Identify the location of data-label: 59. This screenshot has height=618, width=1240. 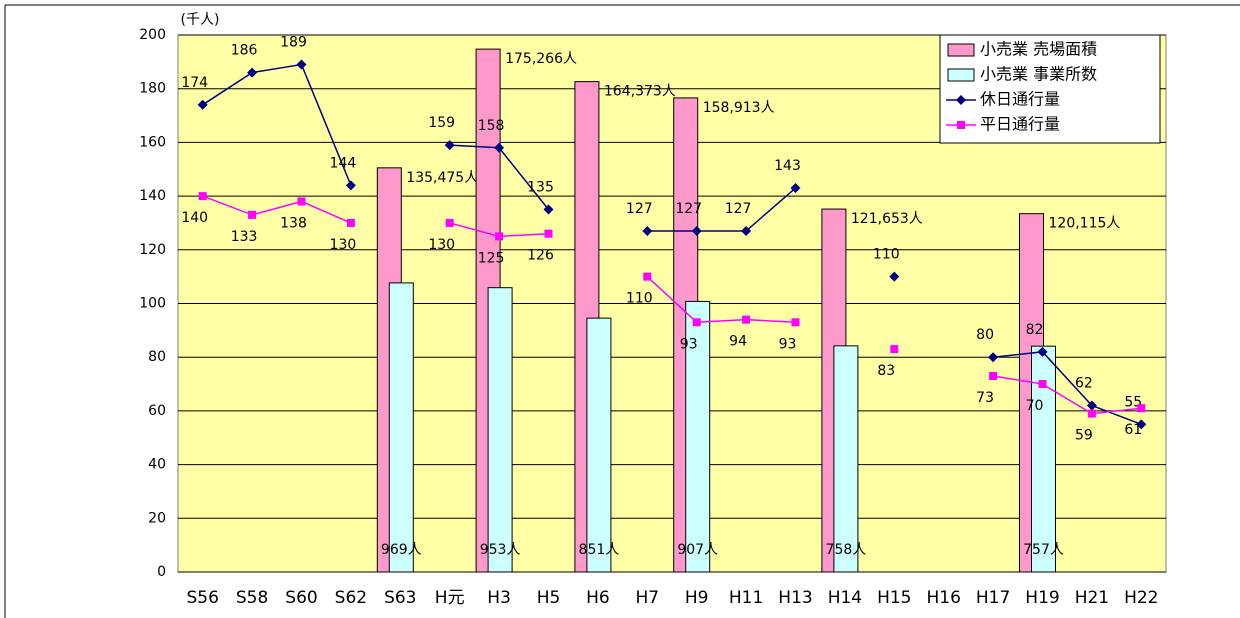
(1084, 436).